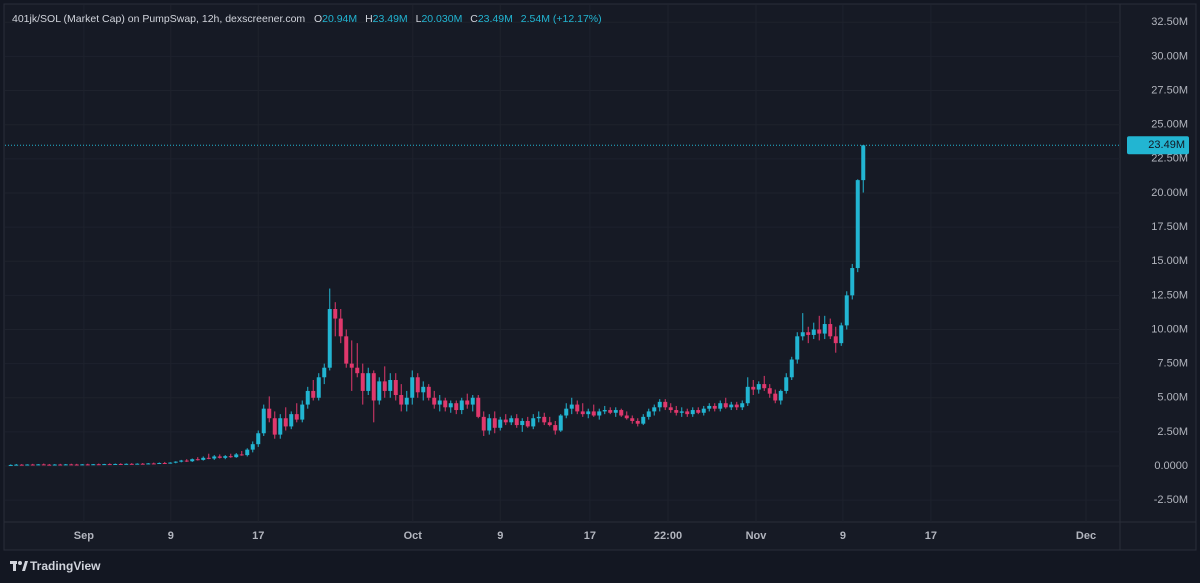 Image resolution: width=1200 pixels, height=583 pixels. What do you see at coordinates (668, 536) in the screenshot?
I see `x-tick-label: 22:00` at bounding box center [668, 536].